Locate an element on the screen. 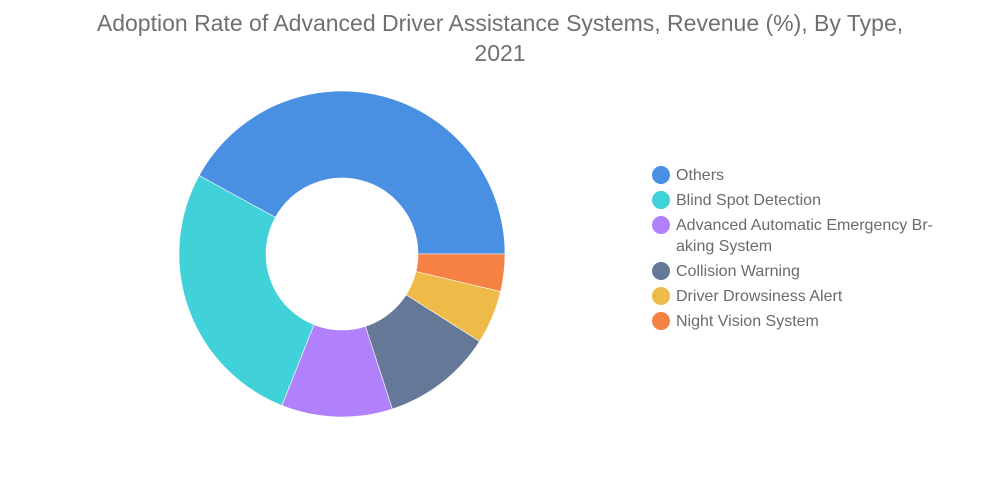  legend-label: Night Vision System is located at coordinates (747, 321).